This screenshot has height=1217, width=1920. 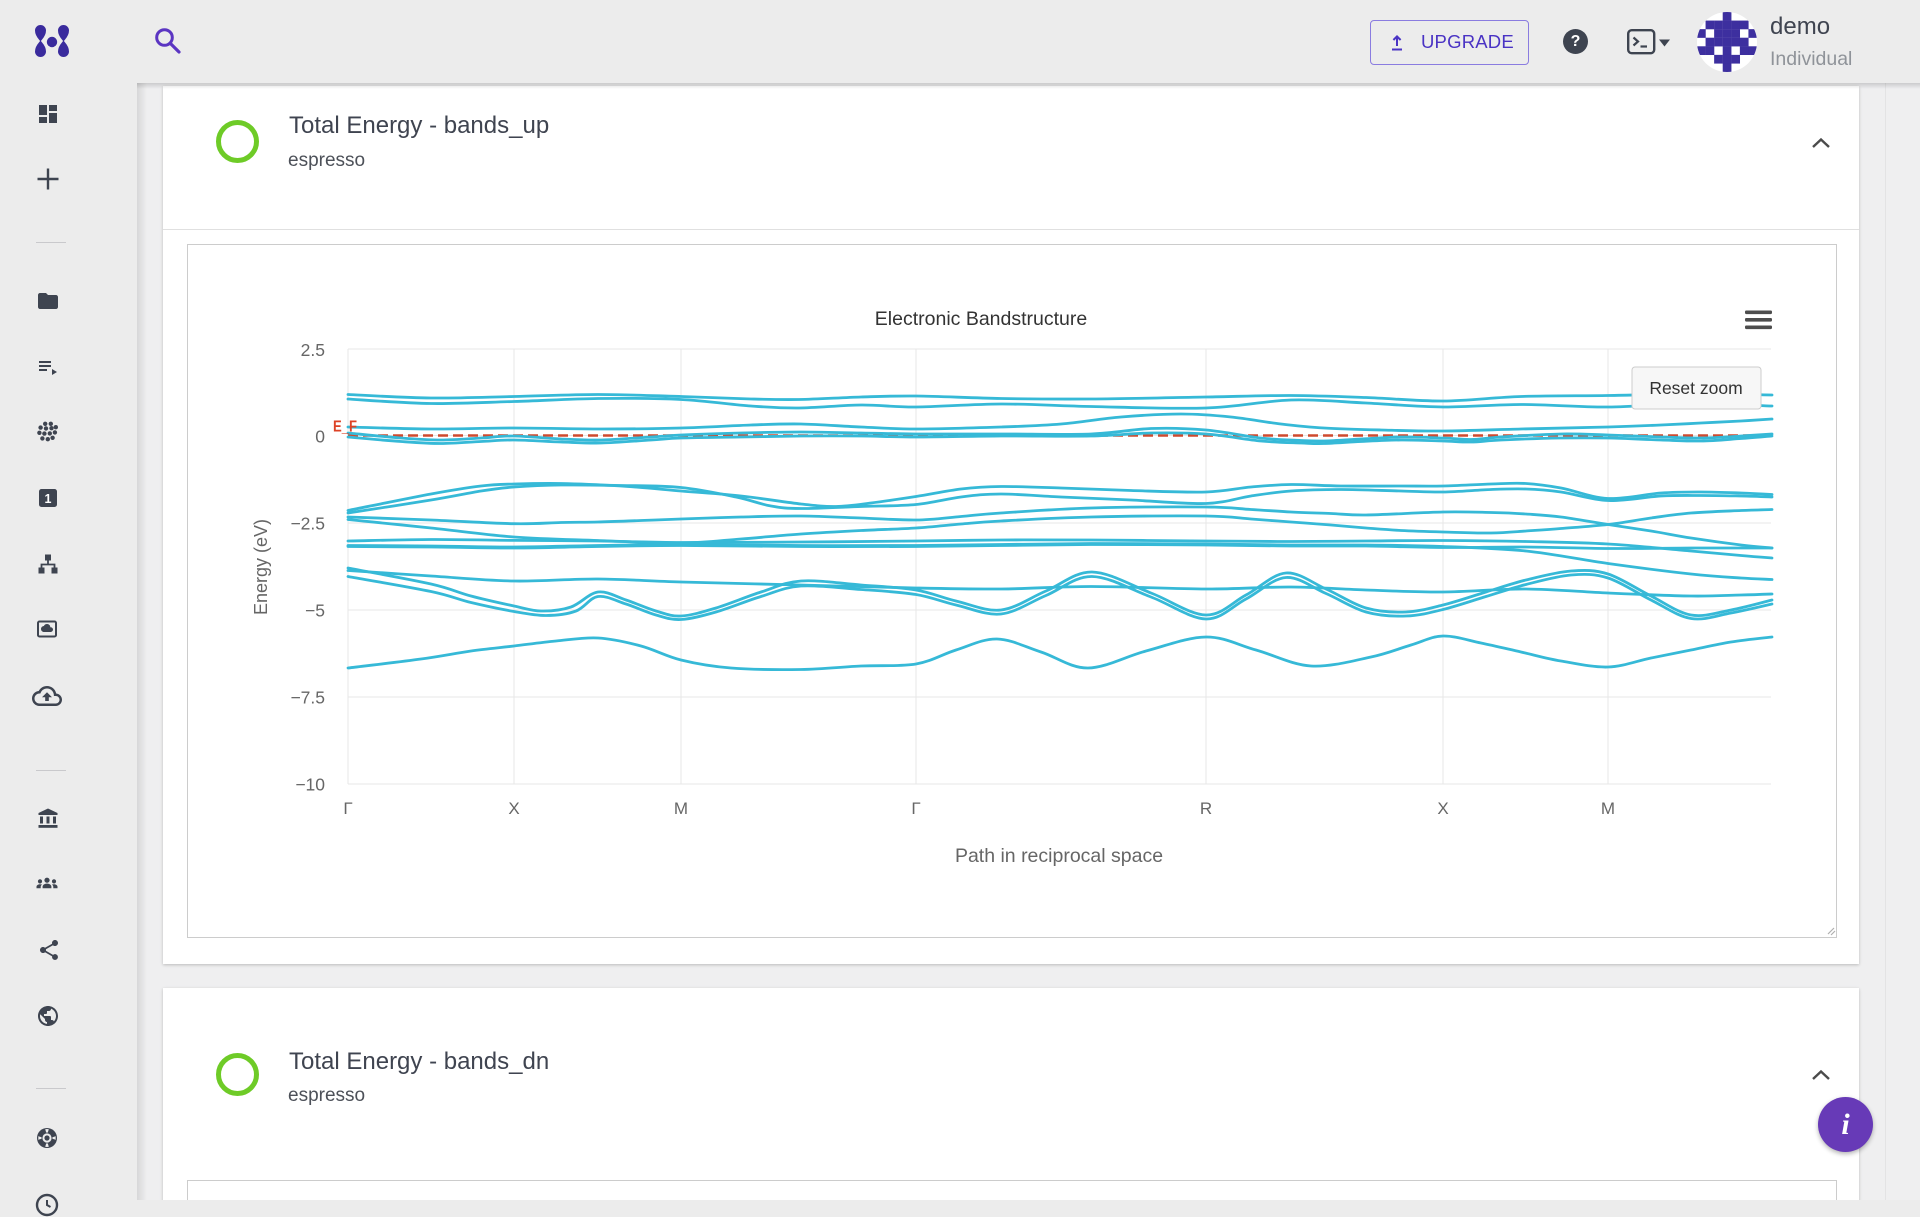 I want to click on svg-text: −2.5, so click(x=307, y=524).